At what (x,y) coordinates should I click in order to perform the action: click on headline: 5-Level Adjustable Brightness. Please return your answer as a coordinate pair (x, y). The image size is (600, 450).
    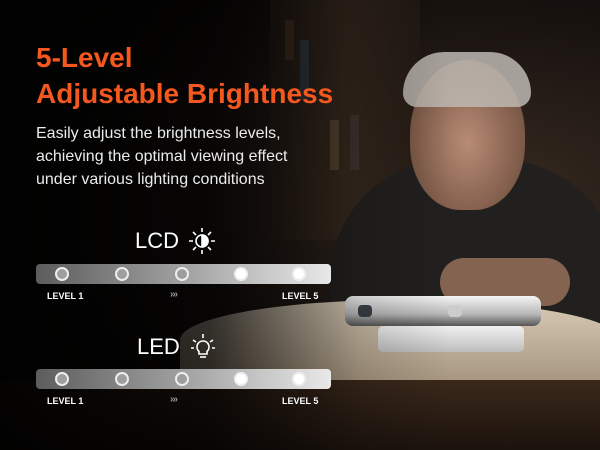
    Looking at the image, I should click on (185, 75).